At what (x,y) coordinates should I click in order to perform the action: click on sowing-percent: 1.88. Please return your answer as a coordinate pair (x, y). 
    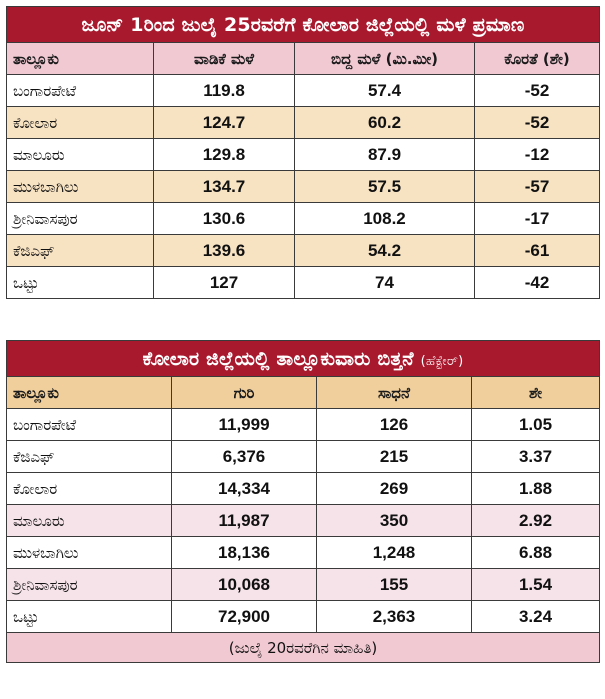
    Looking at the image, I should click on (535, 488).